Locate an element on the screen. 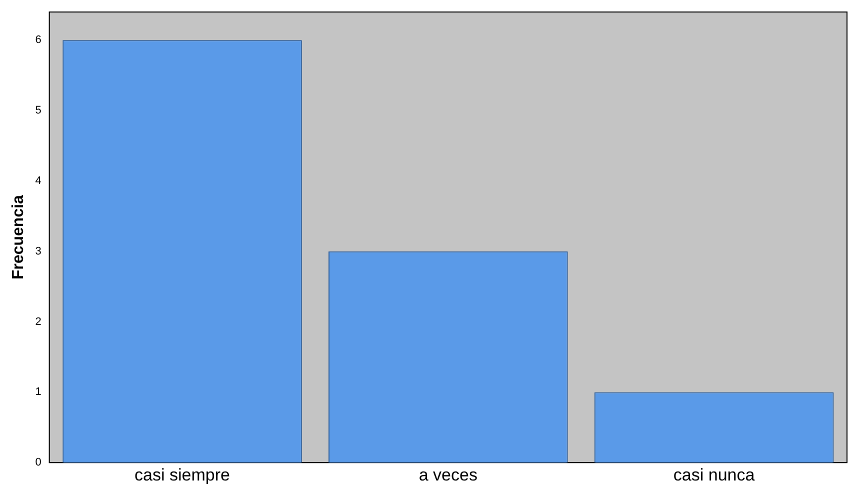  y-tick-label: 1 is located at coordinates (38, 392).